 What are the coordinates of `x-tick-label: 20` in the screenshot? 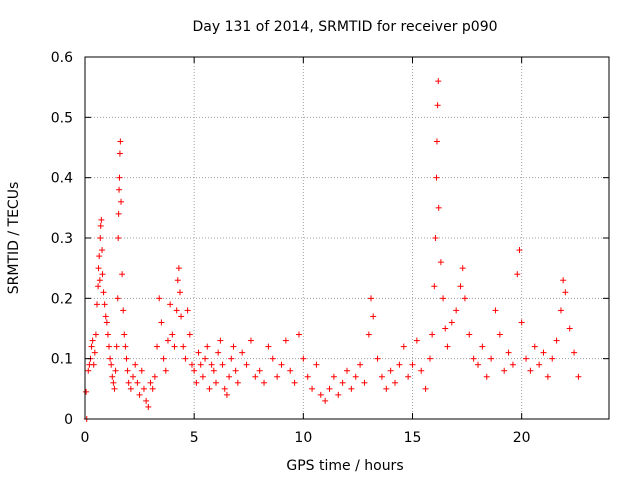 It's located at (522, 438).